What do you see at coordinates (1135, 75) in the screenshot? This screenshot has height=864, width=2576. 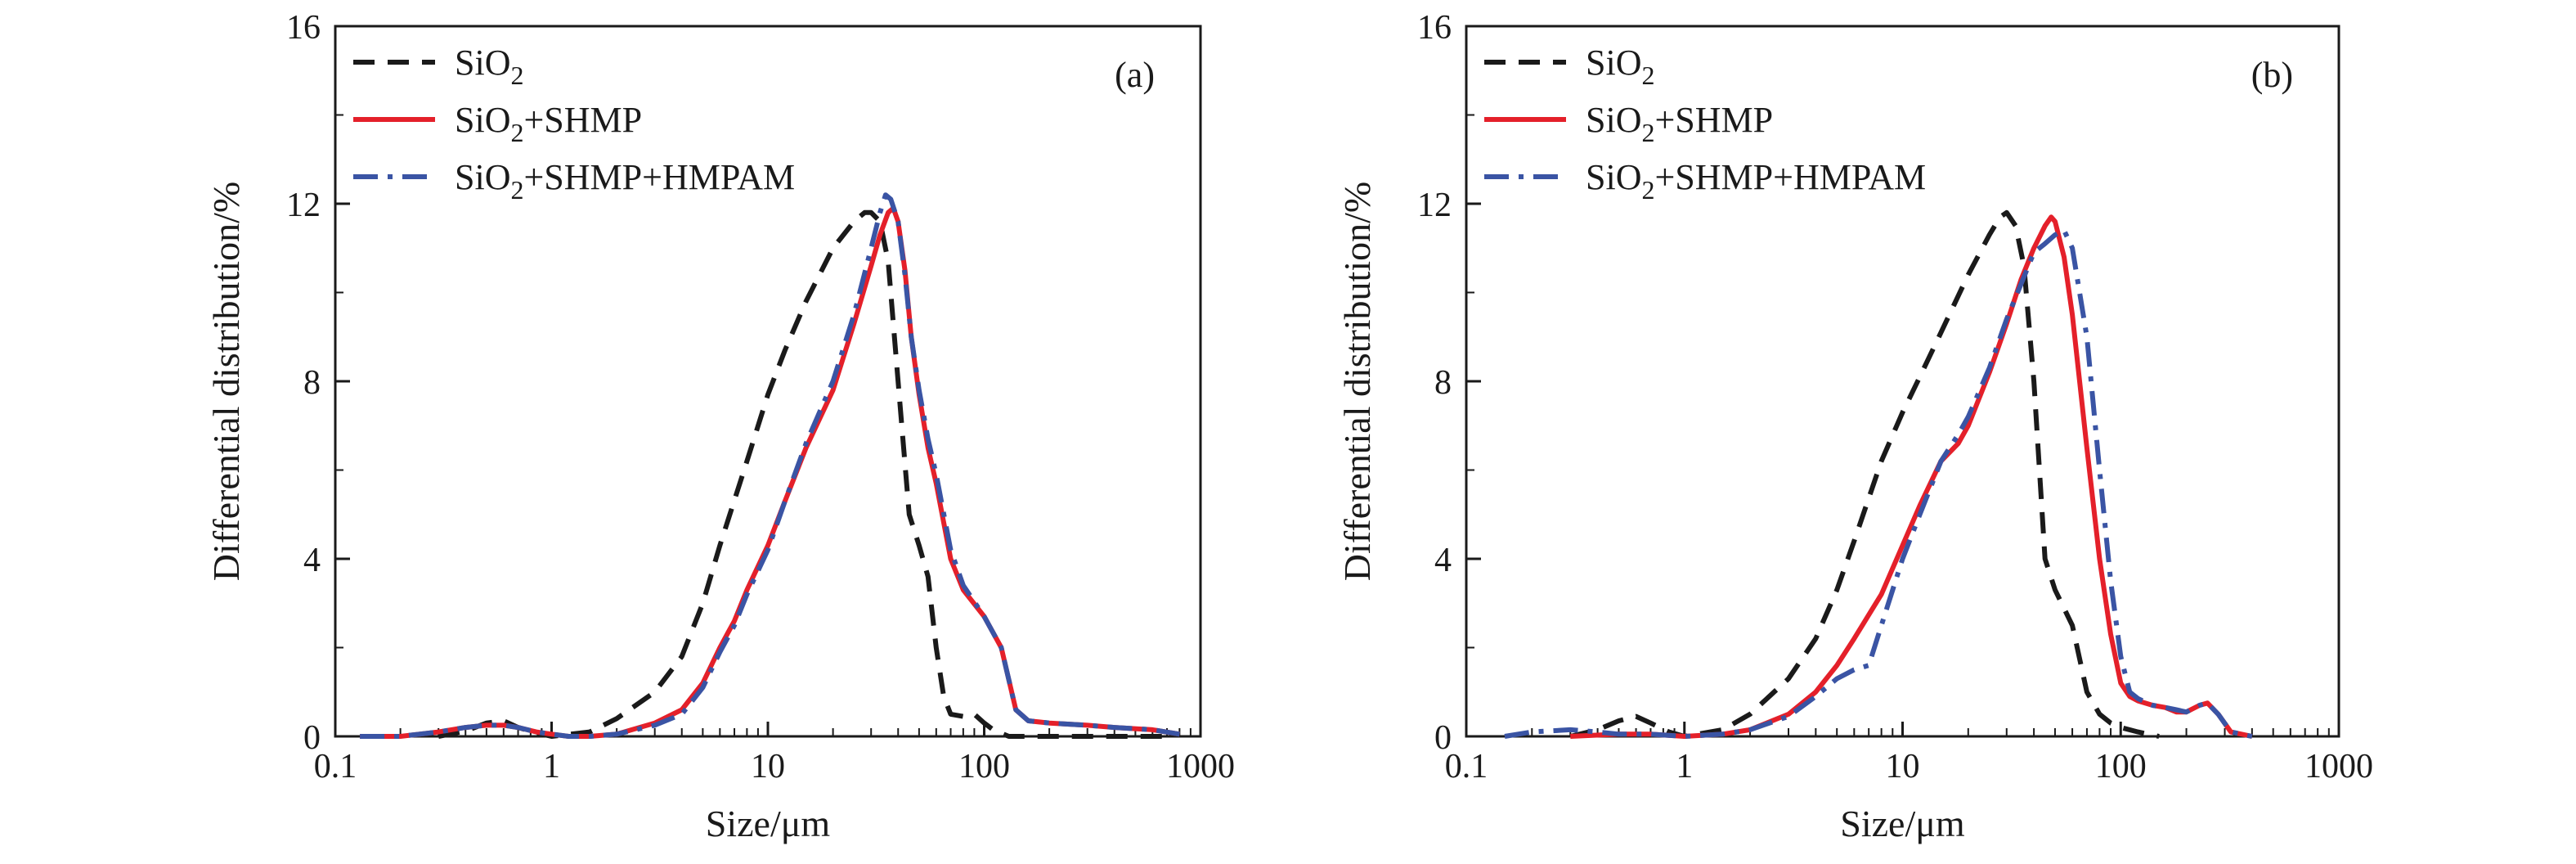 I see `panel-label: (a)` at bounding box center [1135, 75].